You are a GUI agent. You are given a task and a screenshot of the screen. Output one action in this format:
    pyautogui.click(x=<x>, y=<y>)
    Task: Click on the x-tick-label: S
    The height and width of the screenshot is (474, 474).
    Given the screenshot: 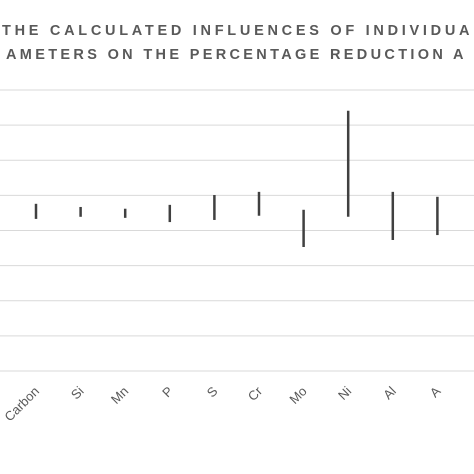 What is the action you would take?
    pyautogui.click(x=212, y=391)
    